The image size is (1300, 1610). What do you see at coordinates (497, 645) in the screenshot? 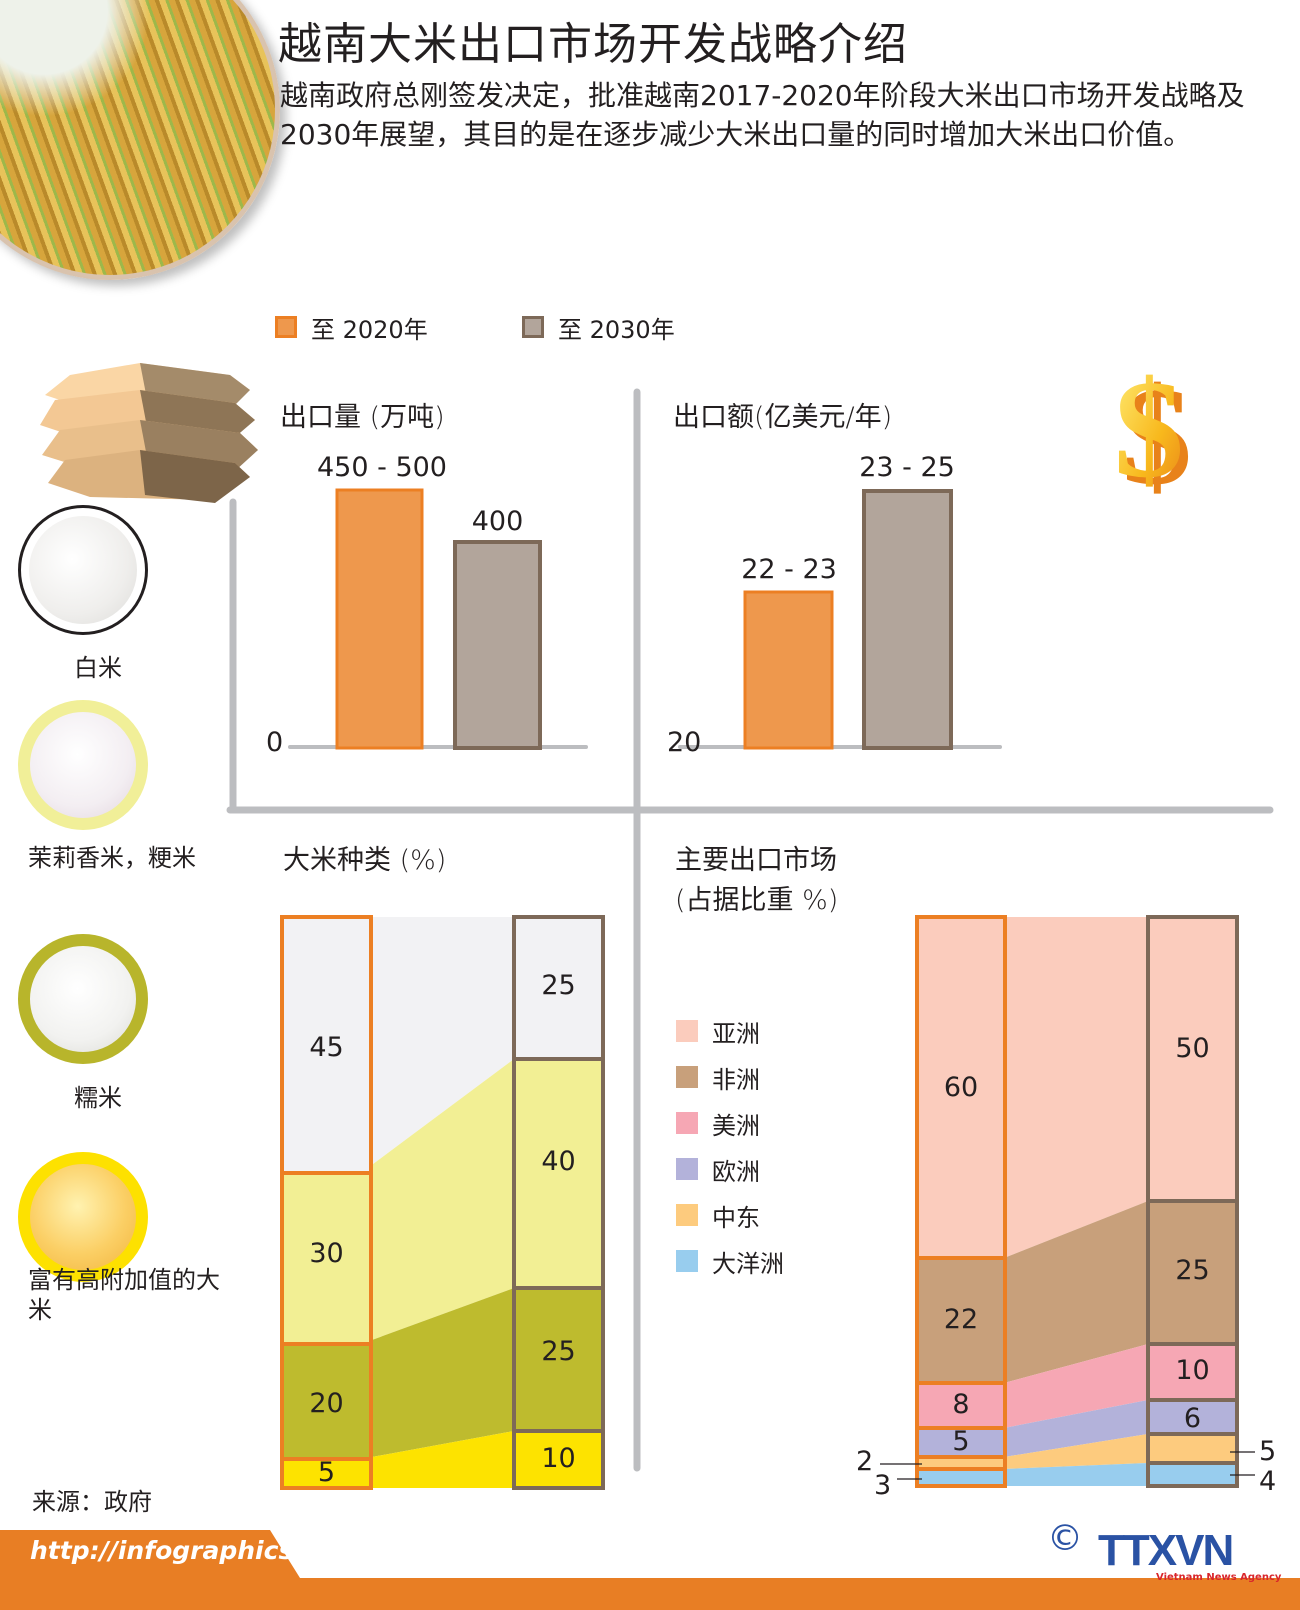
I see `volume-bar-2030` at bounding box center [497, 645].